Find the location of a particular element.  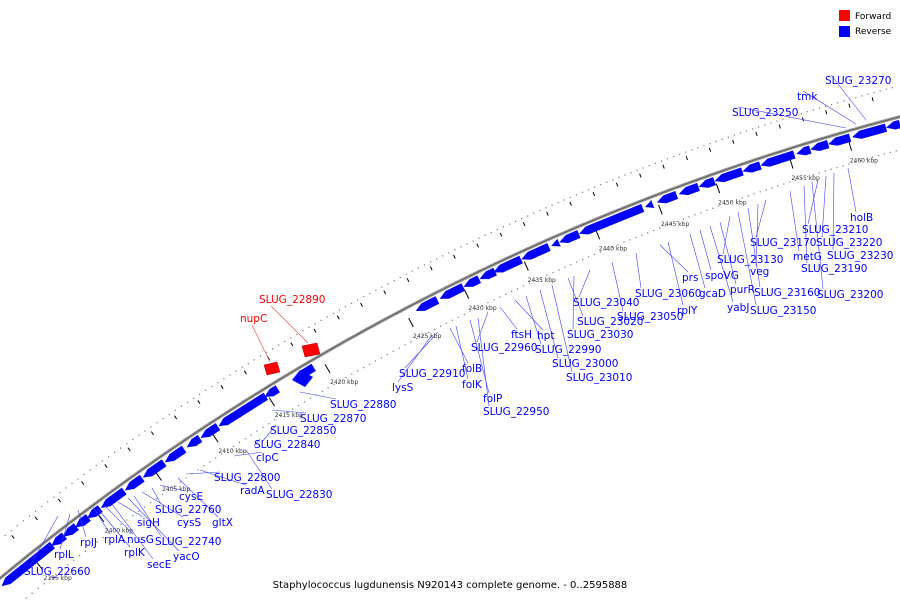

gene-label-folk: folK is located at coordinates (472, 385).